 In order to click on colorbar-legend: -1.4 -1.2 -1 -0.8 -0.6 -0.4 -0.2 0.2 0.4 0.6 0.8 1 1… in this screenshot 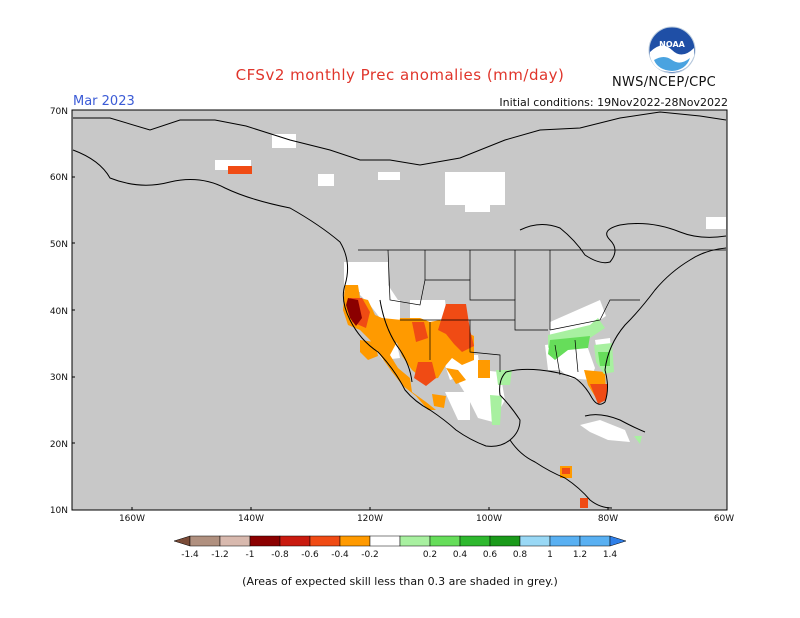, I will do `click(400, 547)`.